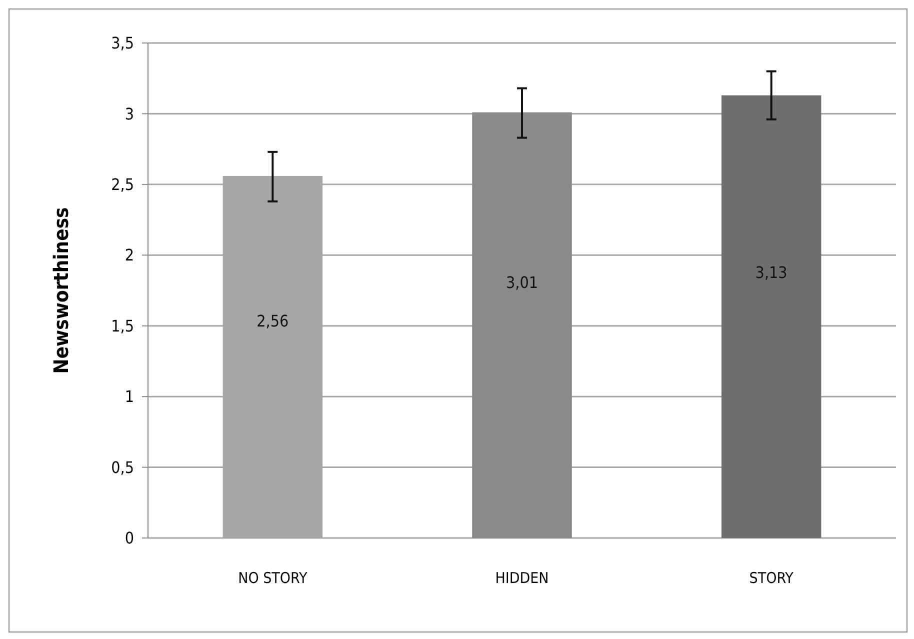 This screenshot has width=914, height=639. I want to click on x-tick-label: NO STORY, so click(273, 578).